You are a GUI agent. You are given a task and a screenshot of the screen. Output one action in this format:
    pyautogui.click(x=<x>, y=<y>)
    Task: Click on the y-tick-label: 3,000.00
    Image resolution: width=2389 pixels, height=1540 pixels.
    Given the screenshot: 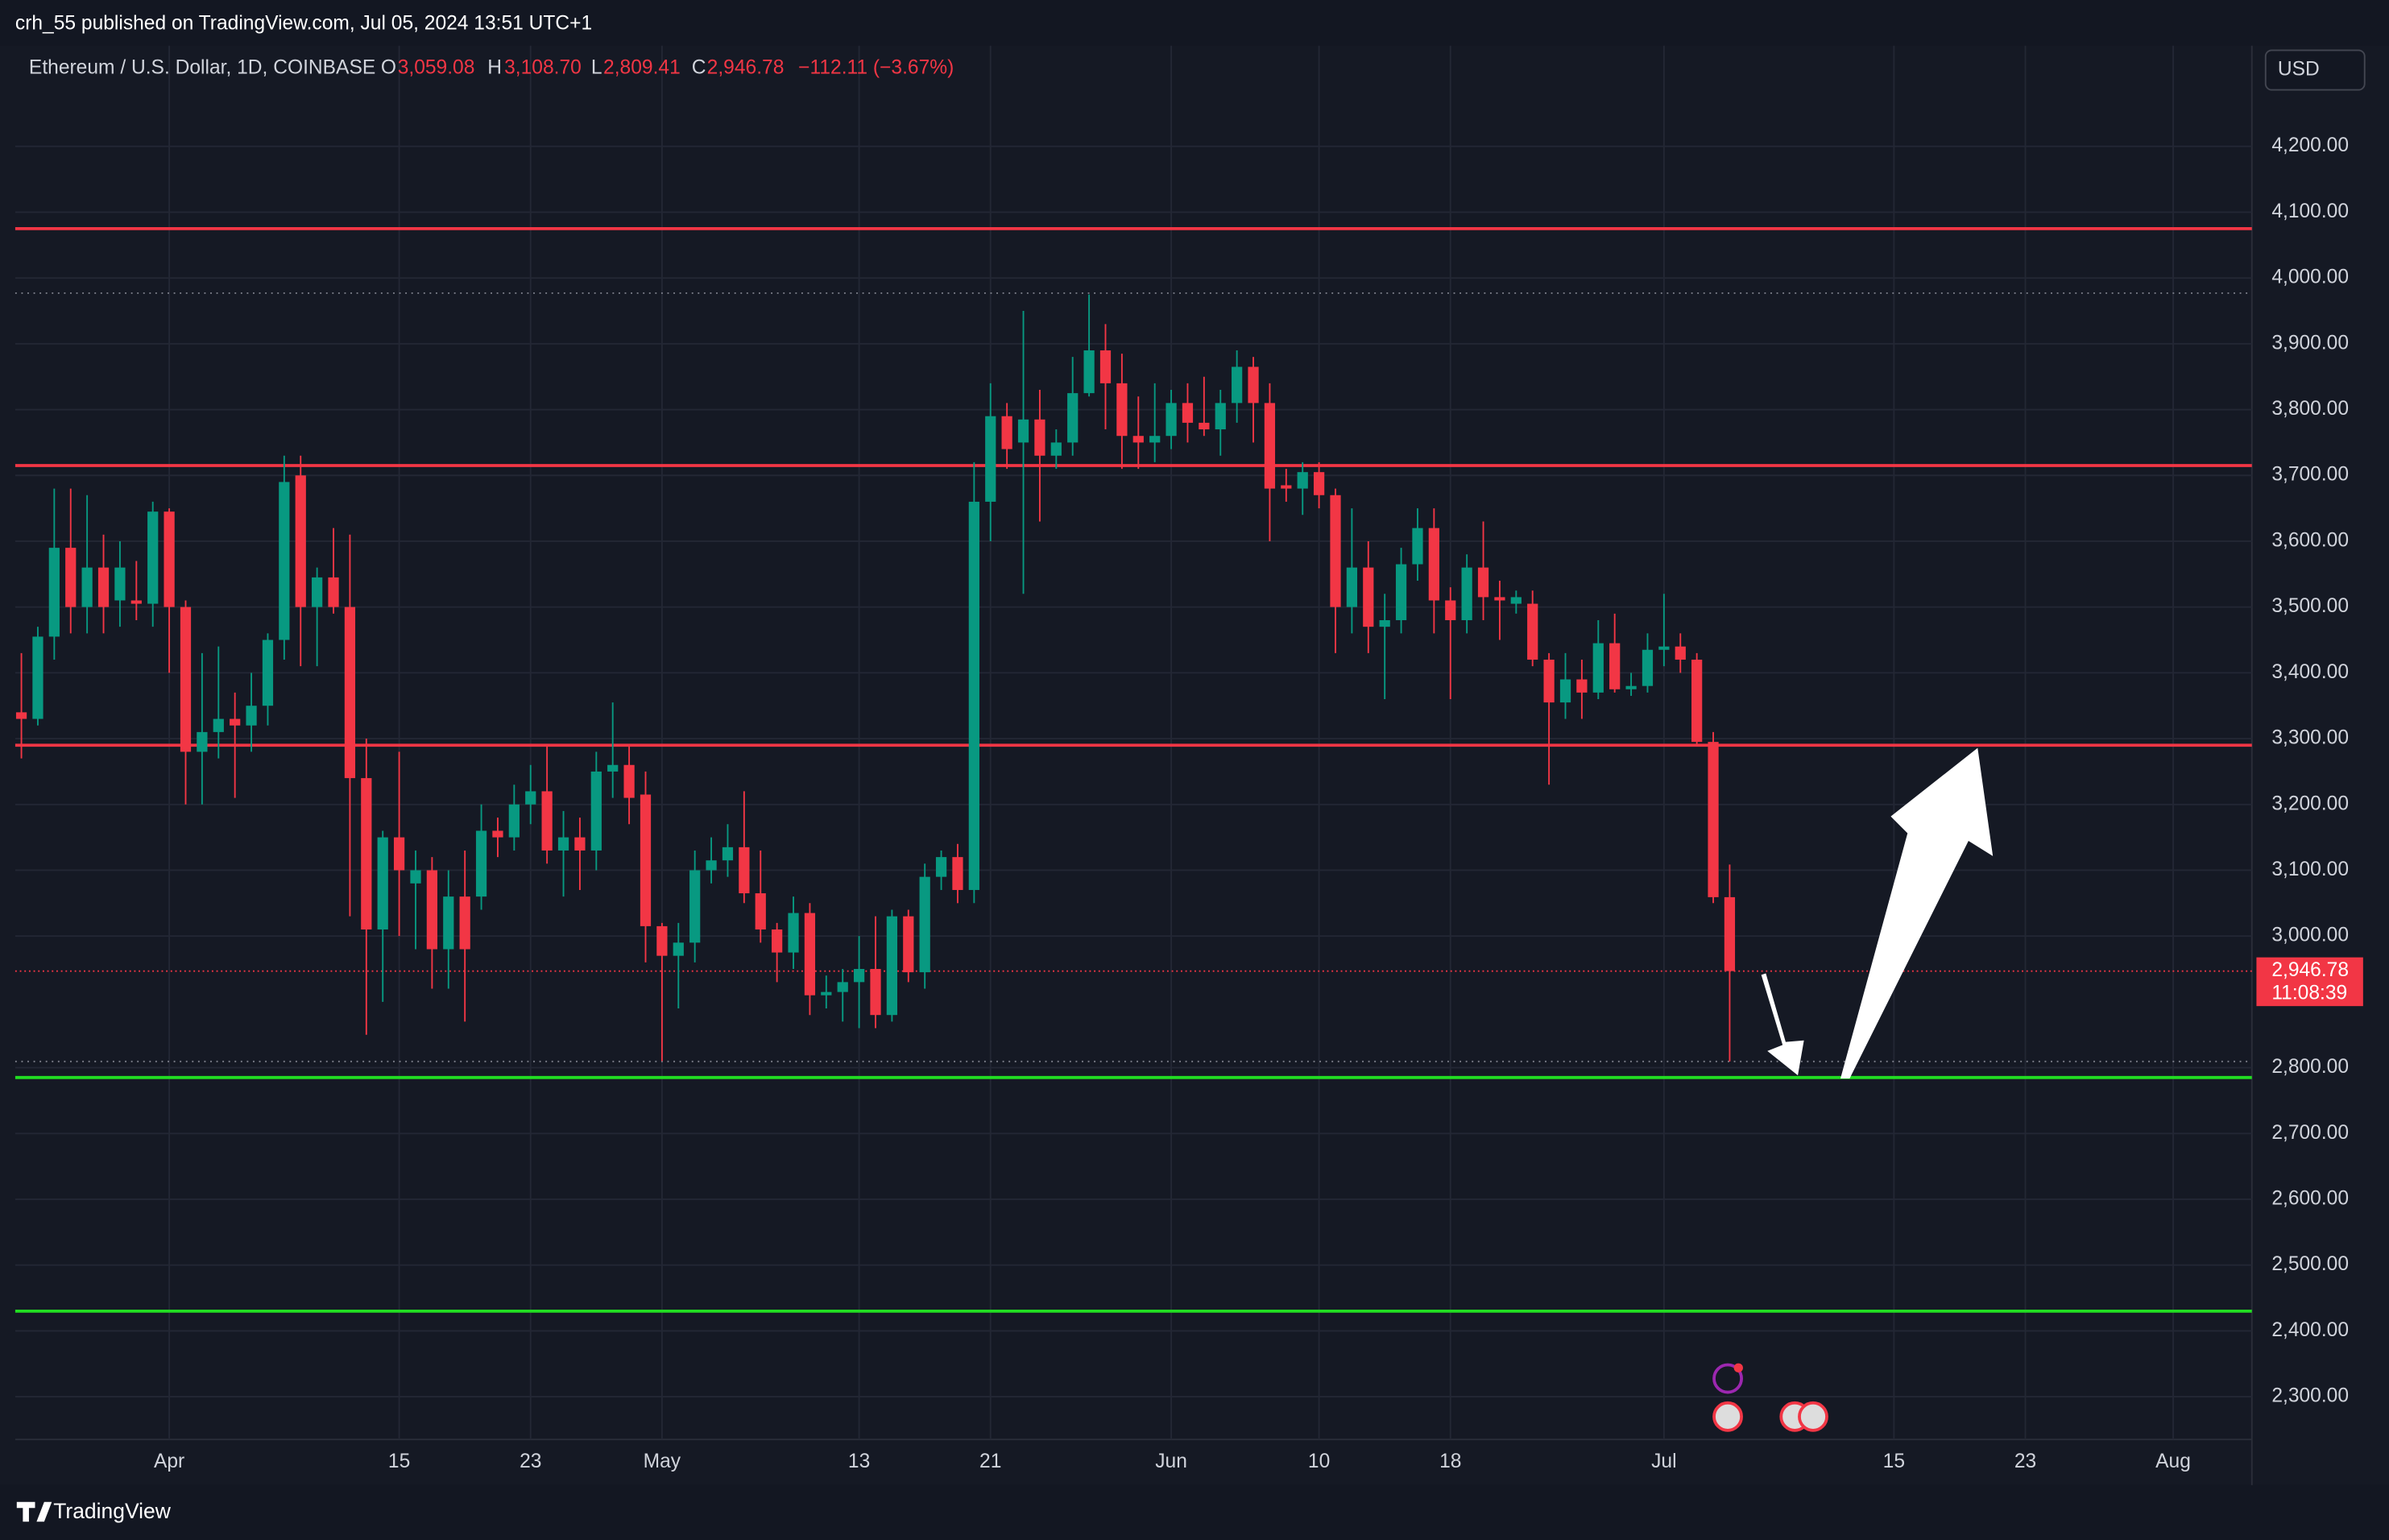 What is the action you would take?
    pyautogui.click(x=2310, y=935)
    